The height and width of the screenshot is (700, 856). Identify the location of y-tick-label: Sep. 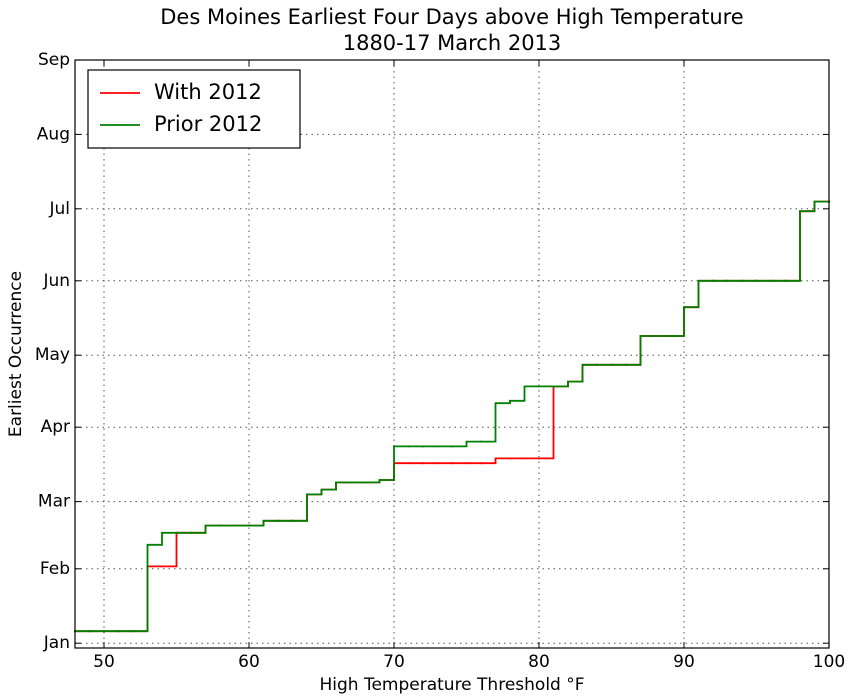
(54, 60).